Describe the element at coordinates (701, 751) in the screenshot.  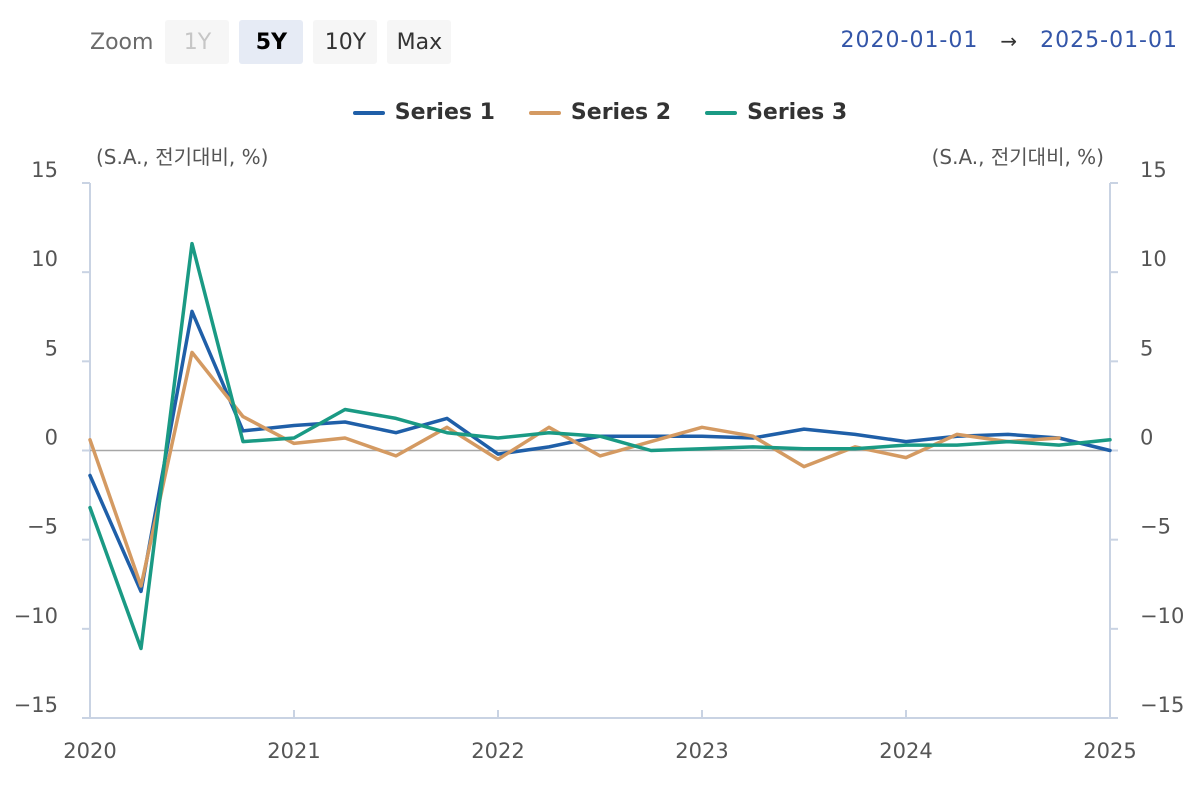
I see `x-tick-label: 2023` at that location.